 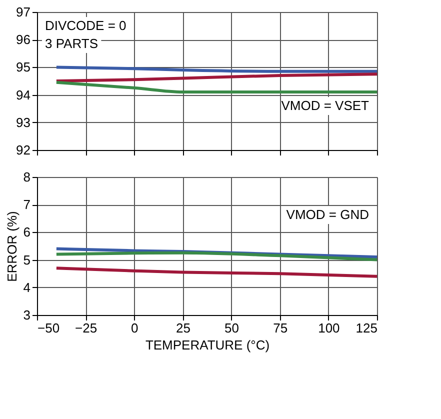 What do you see at coordinates (23, 150) in the screenshot?
I see `y-tick-label: 92` at bounding box center [23, 150].